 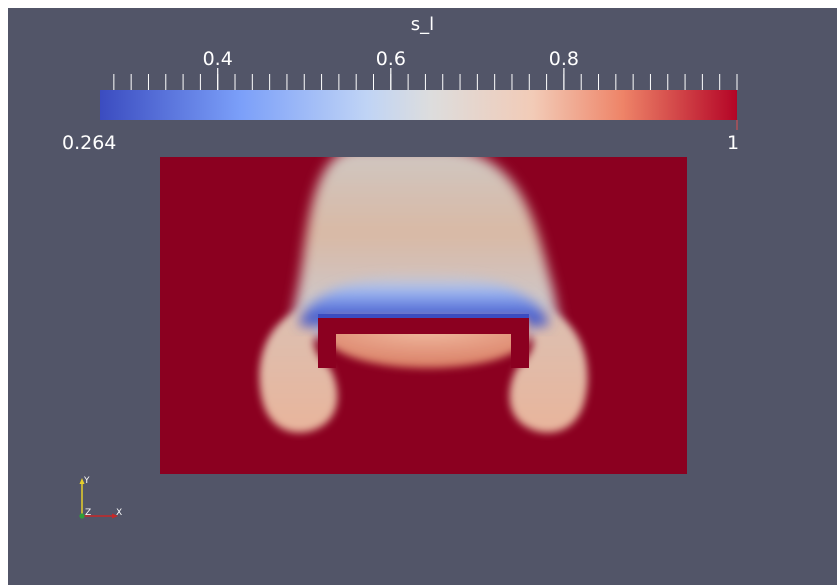 What do you see at coordinates (298, 370) in the screenshot?
I see `left-lobe` at bounding box center [298, 370].